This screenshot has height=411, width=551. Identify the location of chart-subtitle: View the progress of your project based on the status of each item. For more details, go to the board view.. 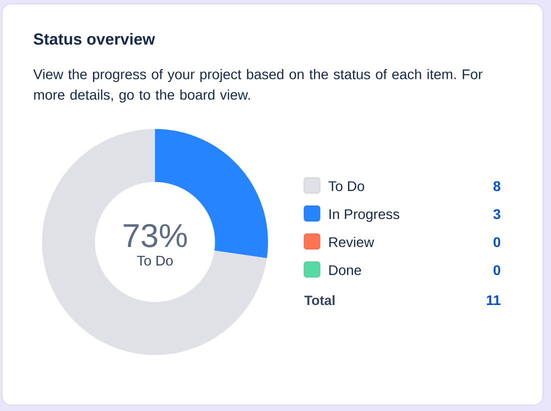
(257, 85).